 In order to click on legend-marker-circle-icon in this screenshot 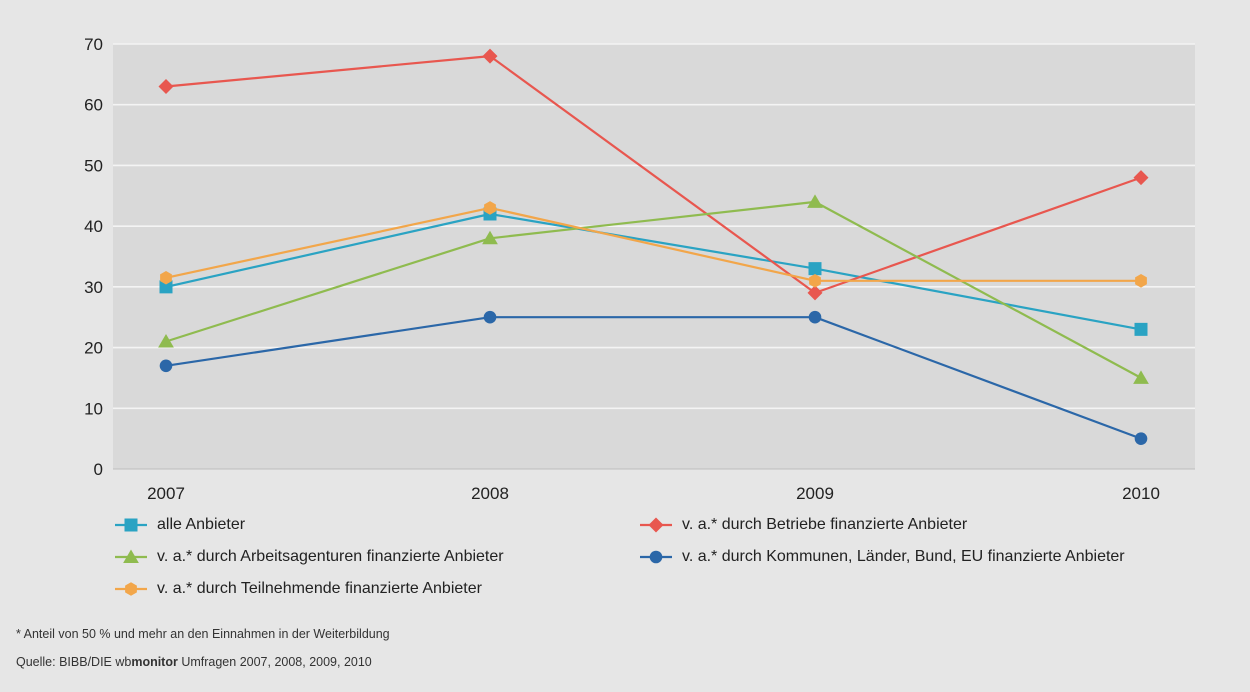, I will do `click(656, 557)`.